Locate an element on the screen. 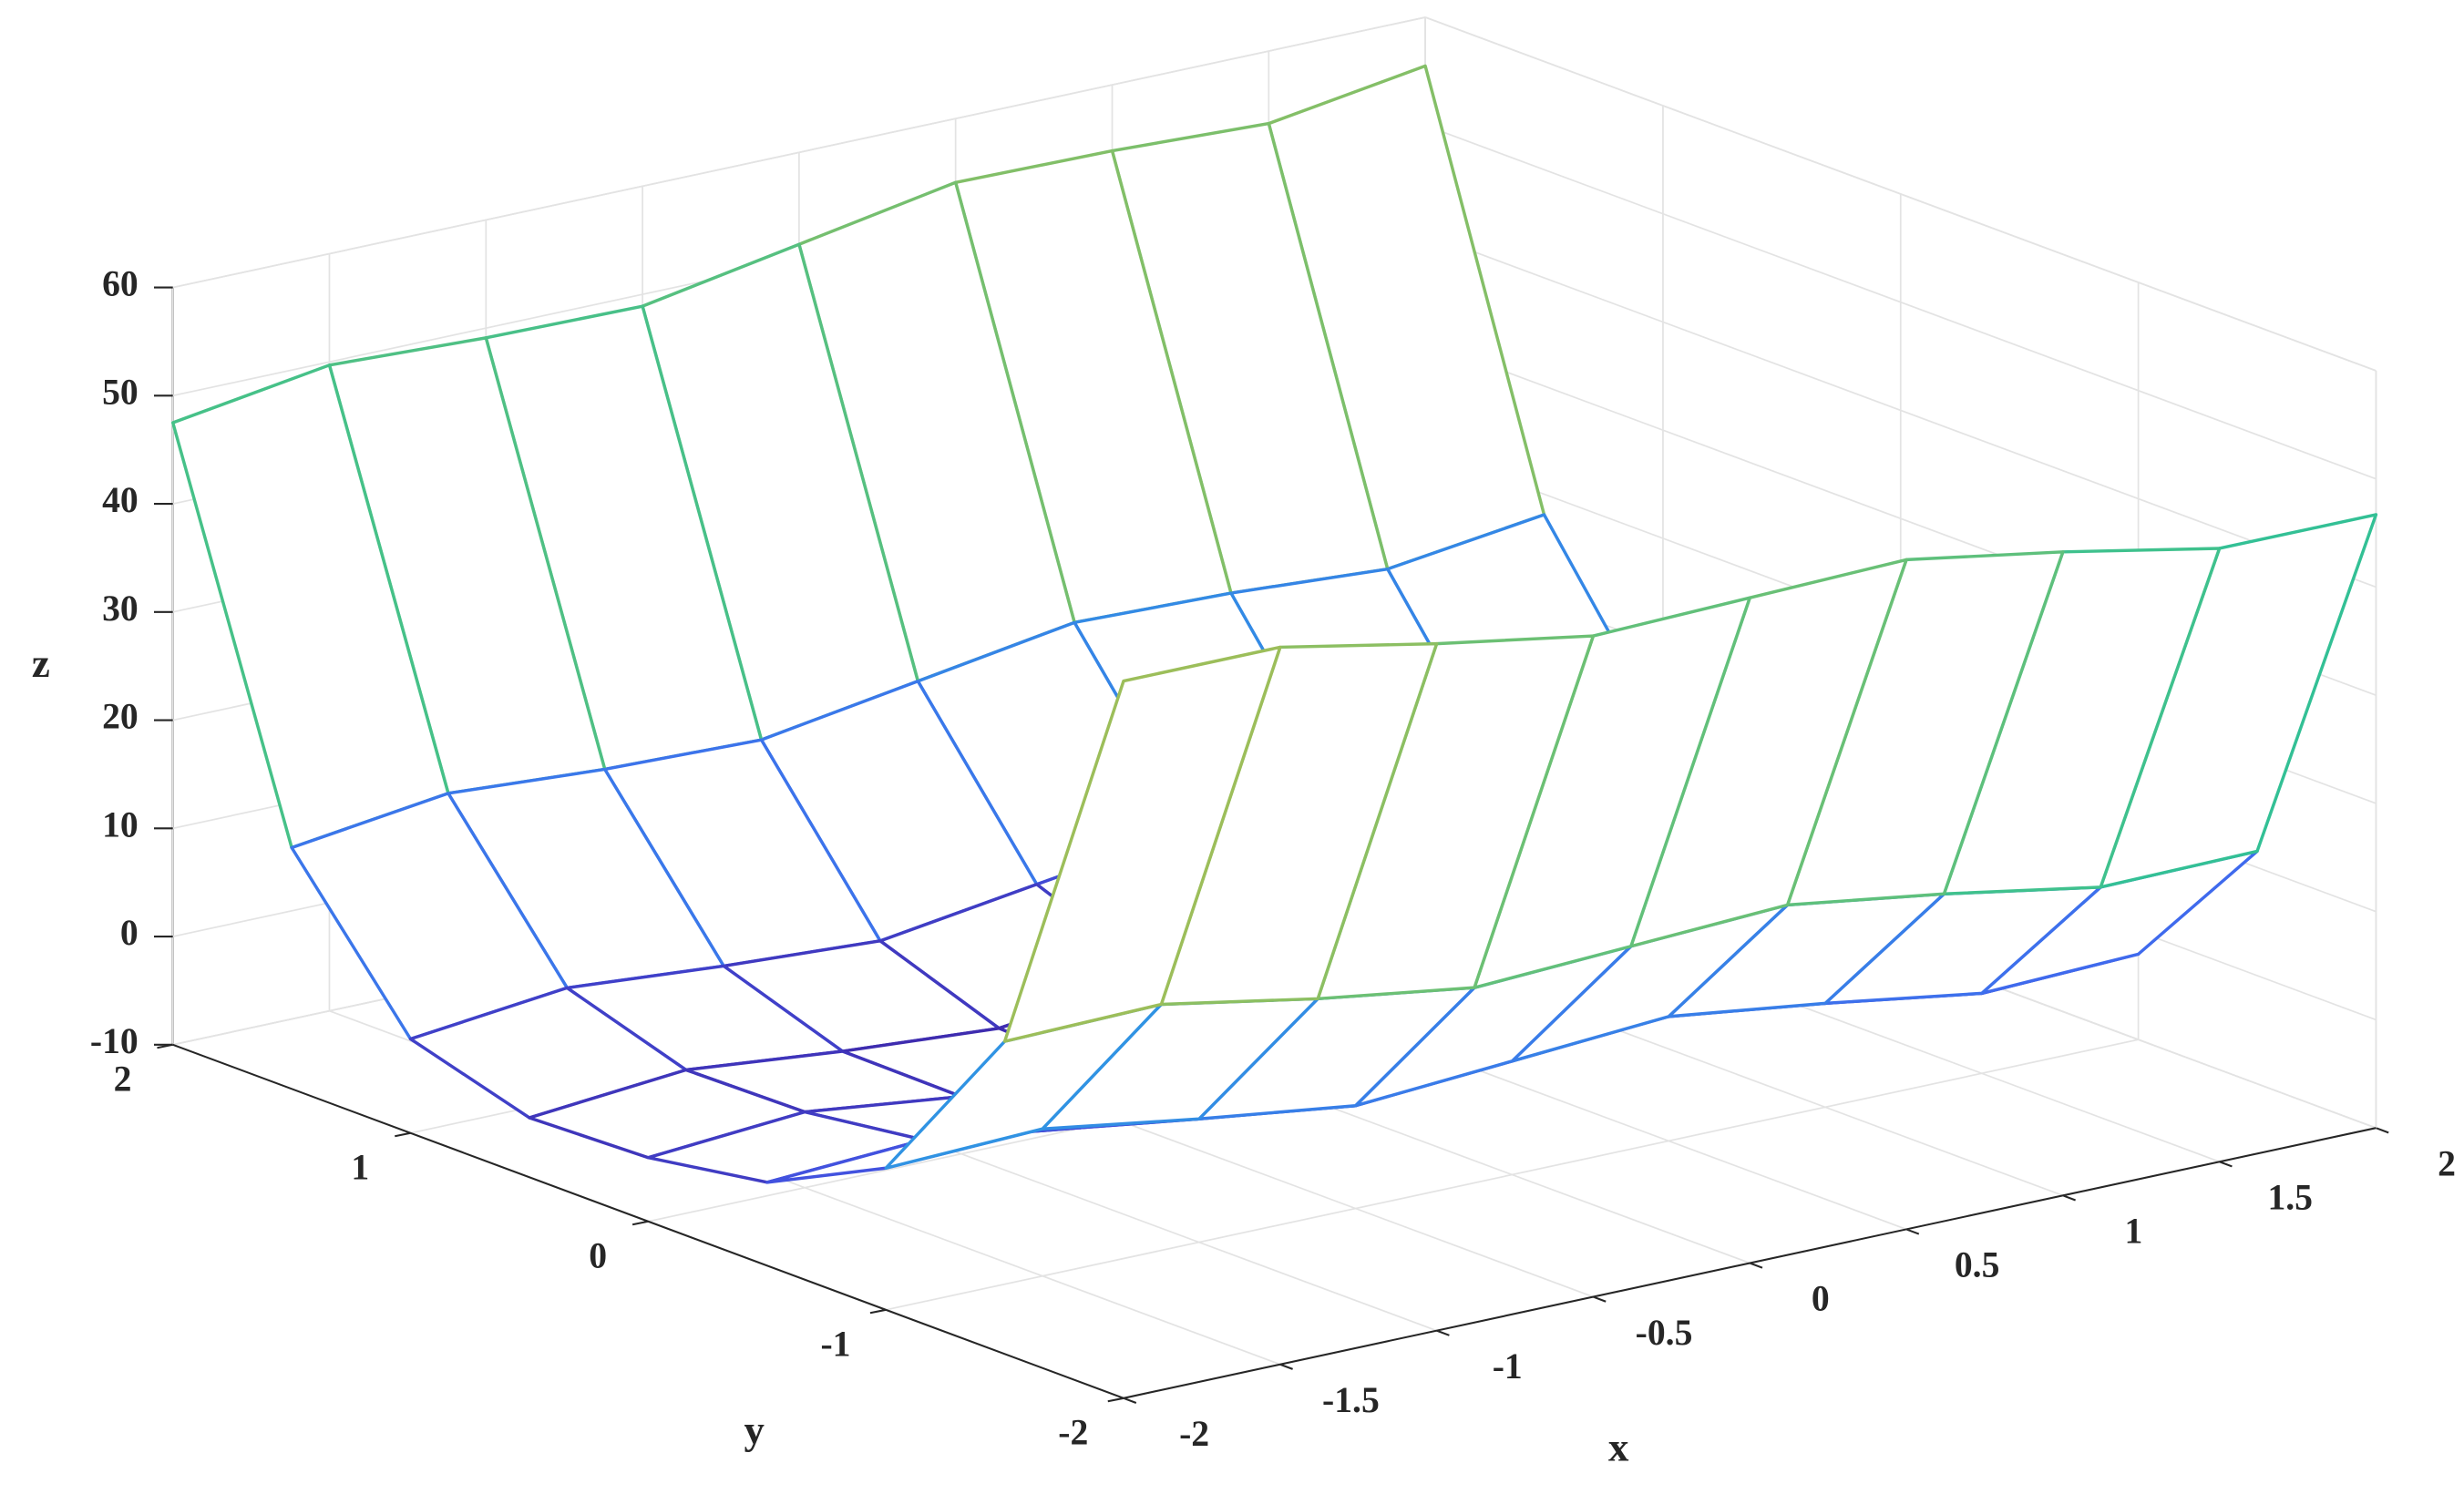  y-tick-label: -1 is located at coordinates (835, 1344).